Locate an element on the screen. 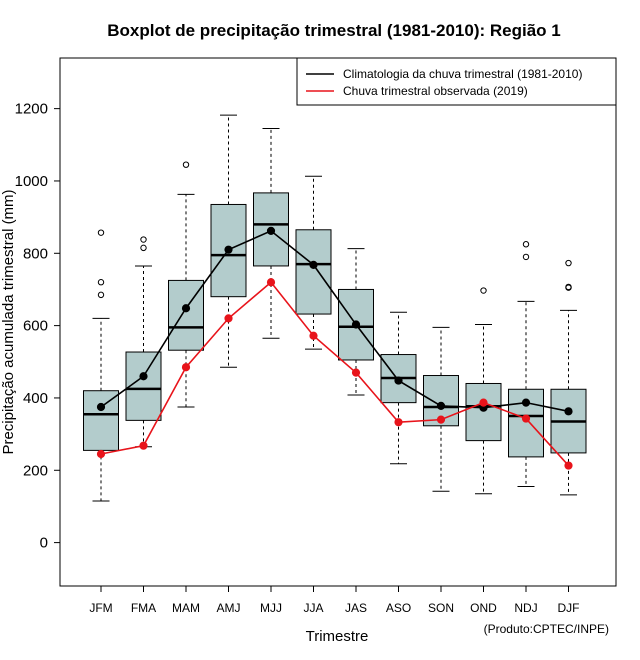 The image size is (640, 660). box-ond is located at coordinates (483, 391).